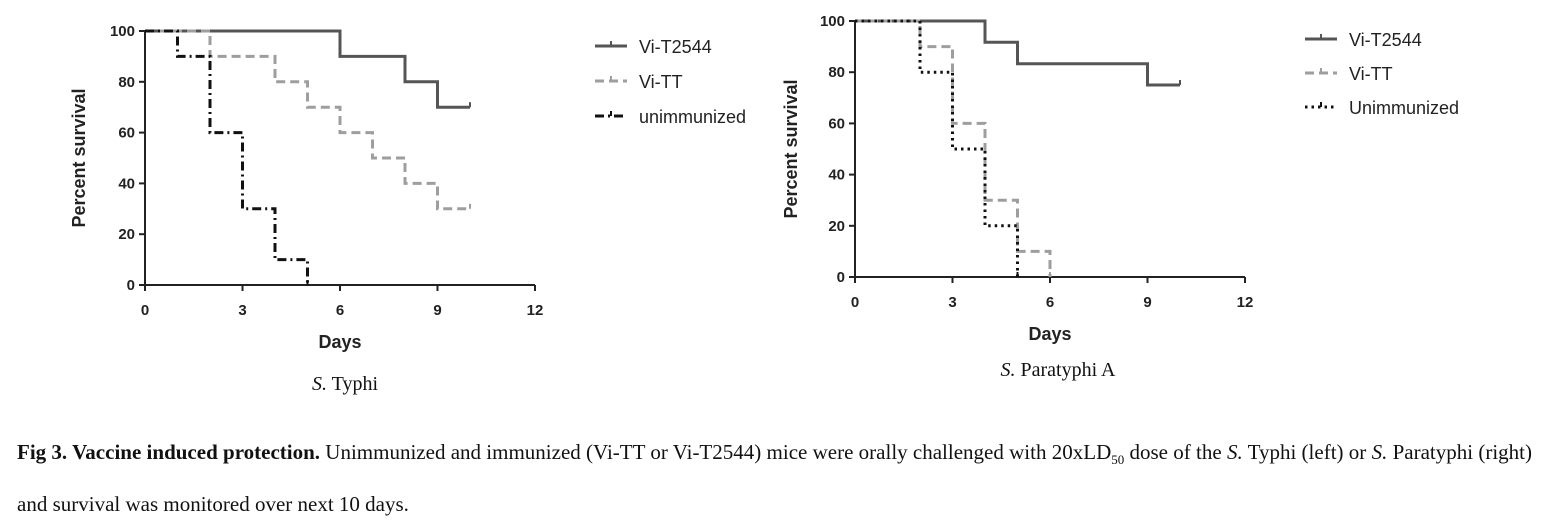 Image resolution: width=1550 pixels, height=526 pixels. I want to click on chart-subtitle-rest: Typhi, so click(352, 384).